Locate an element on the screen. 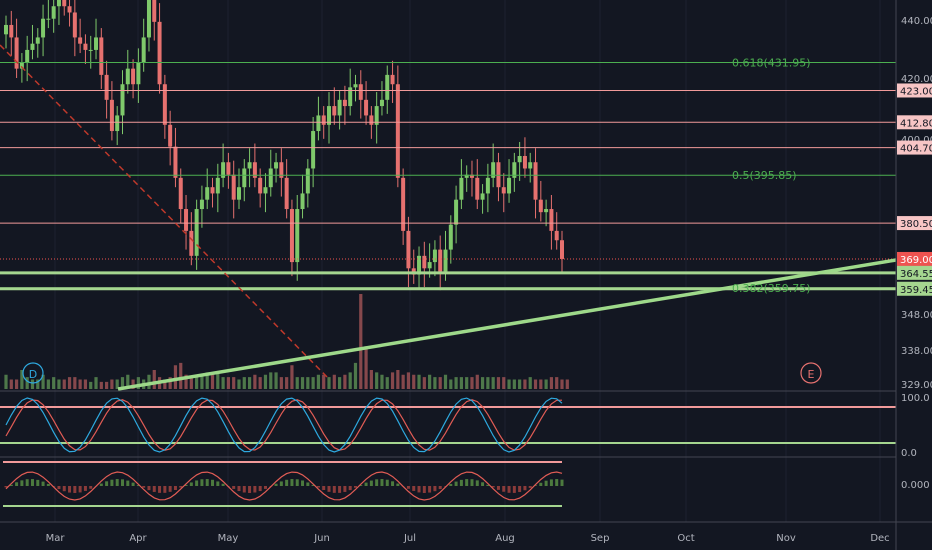 The width and height of the screenshot is (932, 550). y-tick-label: 329.00 is located at coordinates (916, 385).